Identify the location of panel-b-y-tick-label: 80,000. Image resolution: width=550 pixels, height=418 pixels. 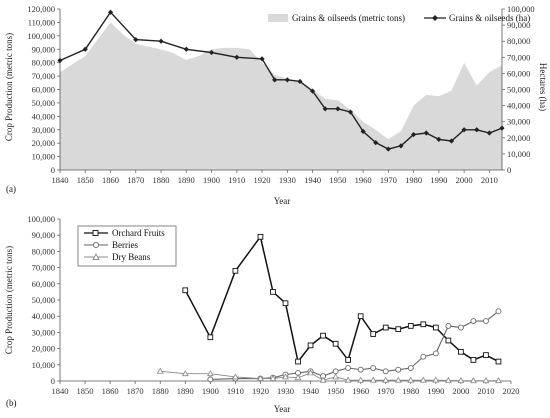
(43, 251).